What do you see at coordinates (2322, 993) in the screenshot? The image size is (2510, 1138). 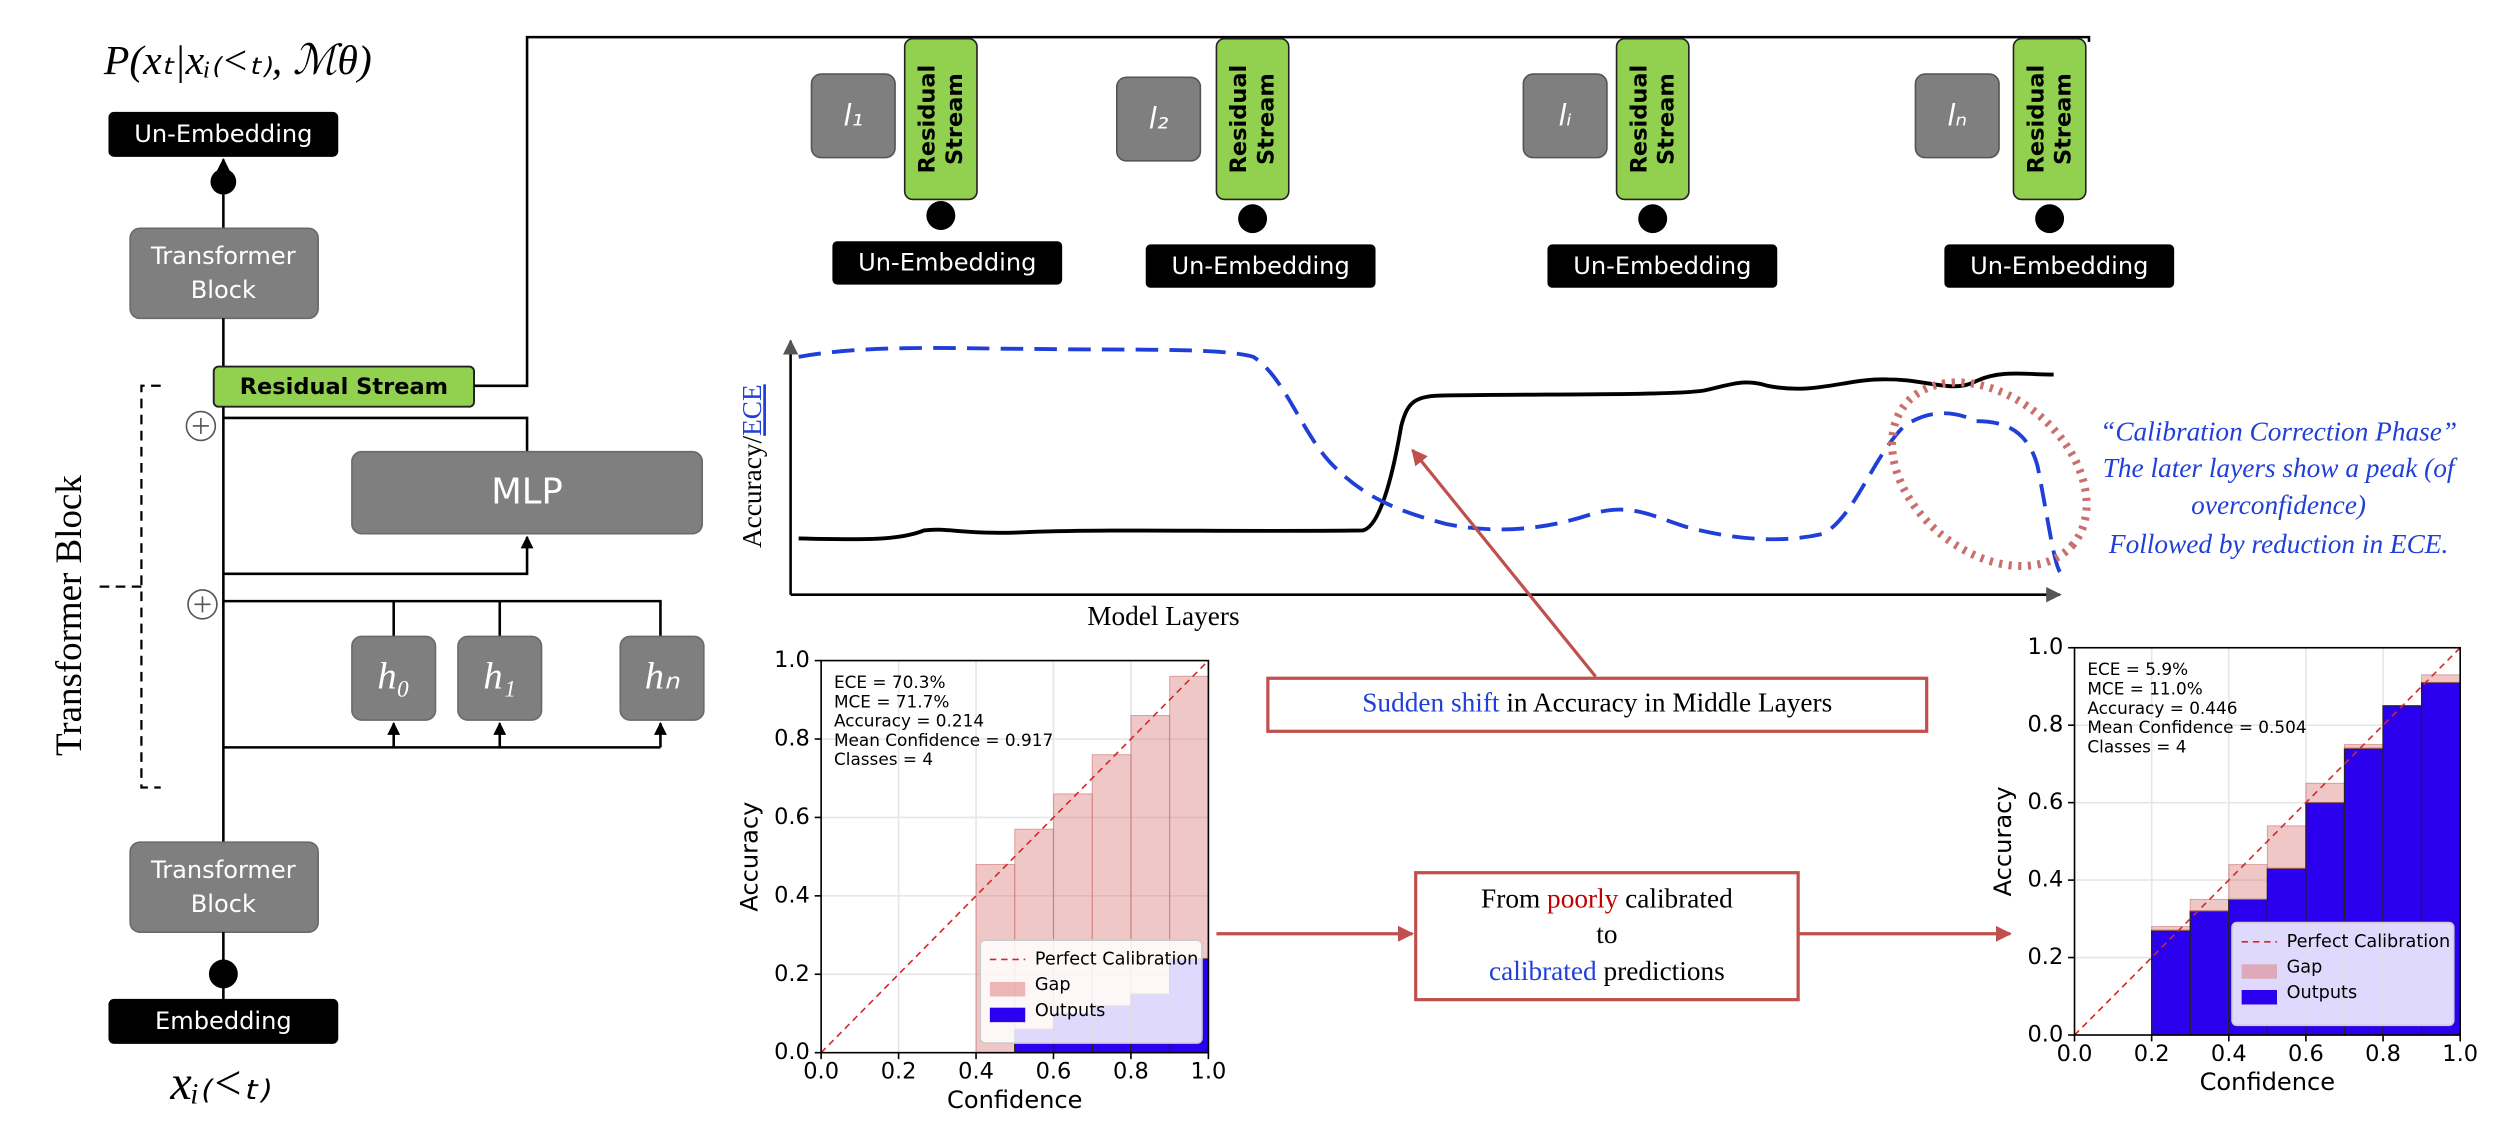 I see `legend-label: Outputs` at bounding box center [2322, 993].